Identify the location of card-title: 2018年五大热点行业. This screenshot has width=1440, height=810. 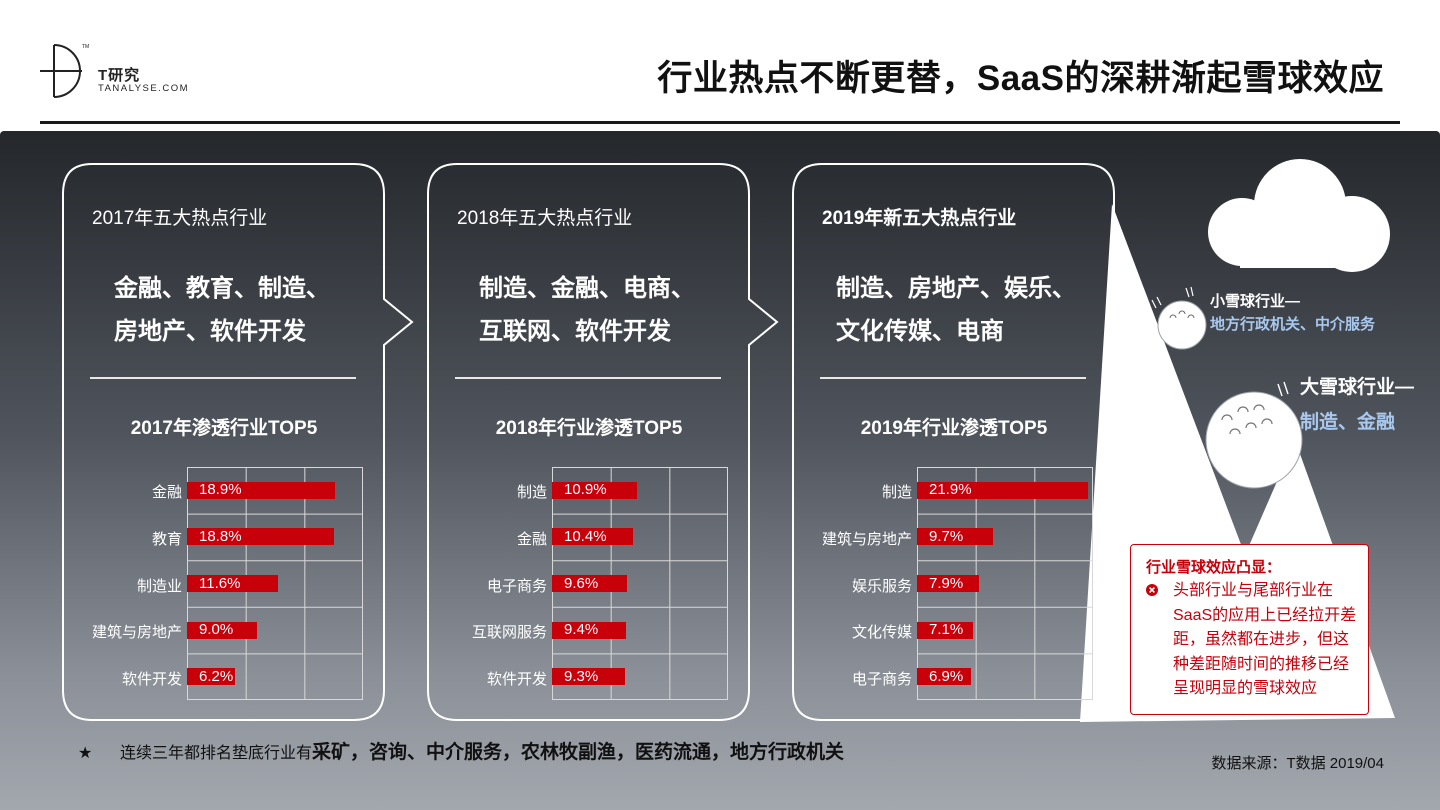
(545, 218).